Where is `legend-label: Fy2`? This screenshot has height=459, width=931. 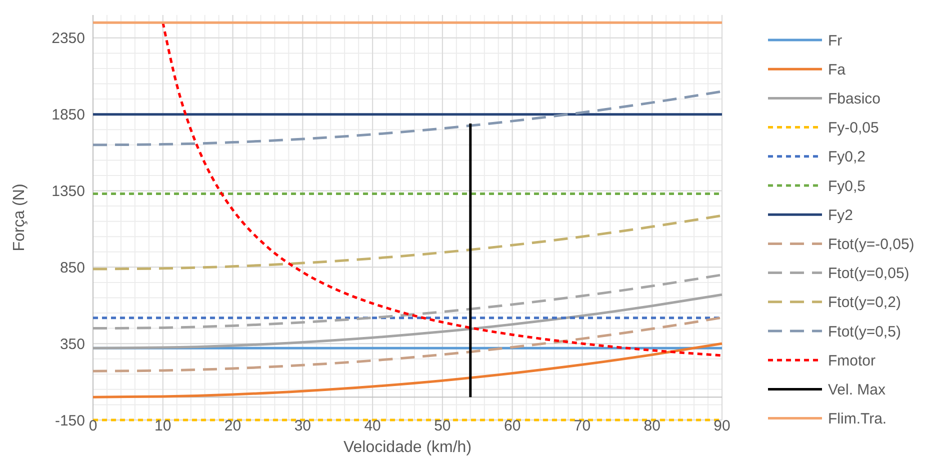
legend-label: Fy2 is located at coordinates (841, 215).